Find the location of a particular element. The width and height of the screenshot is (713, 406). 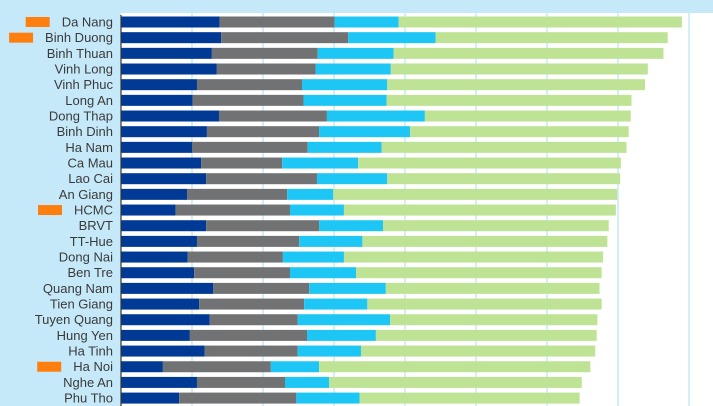

category-label: Da Nang is located at coordinates (87, 22).